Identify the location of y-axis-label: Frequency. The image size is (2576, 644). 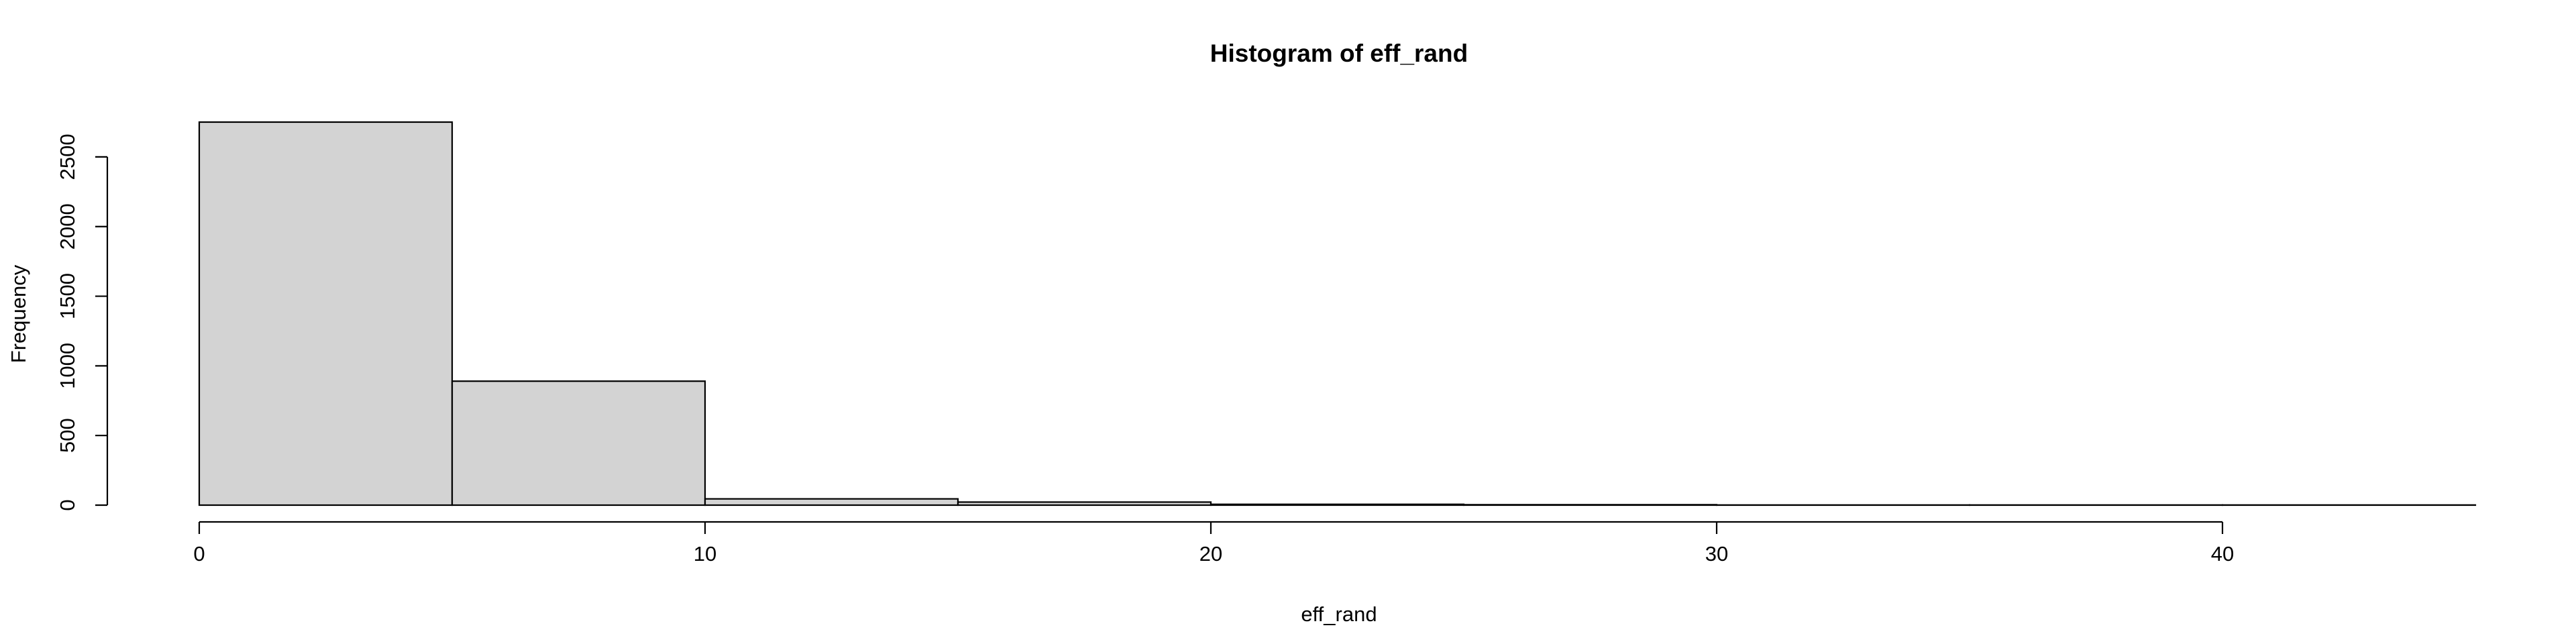
(18, 313).